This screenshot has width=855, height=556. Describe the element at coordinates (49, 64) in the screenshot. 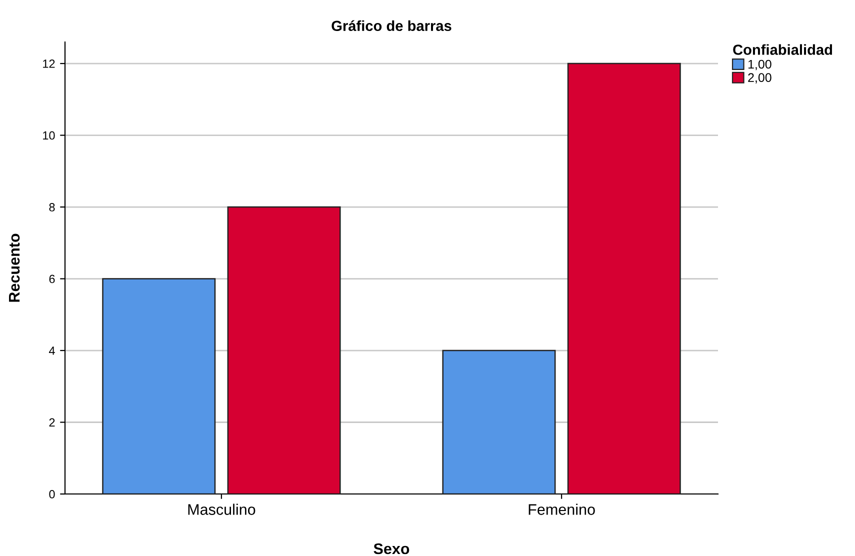

I see `y-tick-label: 12` at that location.